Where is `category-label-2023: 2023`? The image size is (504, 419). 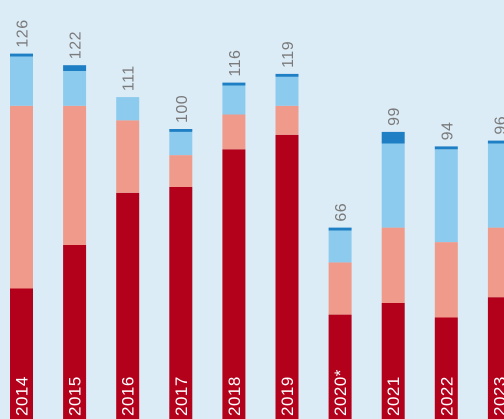 category-label-2023: 2023 is located at coordinates (497, 396).